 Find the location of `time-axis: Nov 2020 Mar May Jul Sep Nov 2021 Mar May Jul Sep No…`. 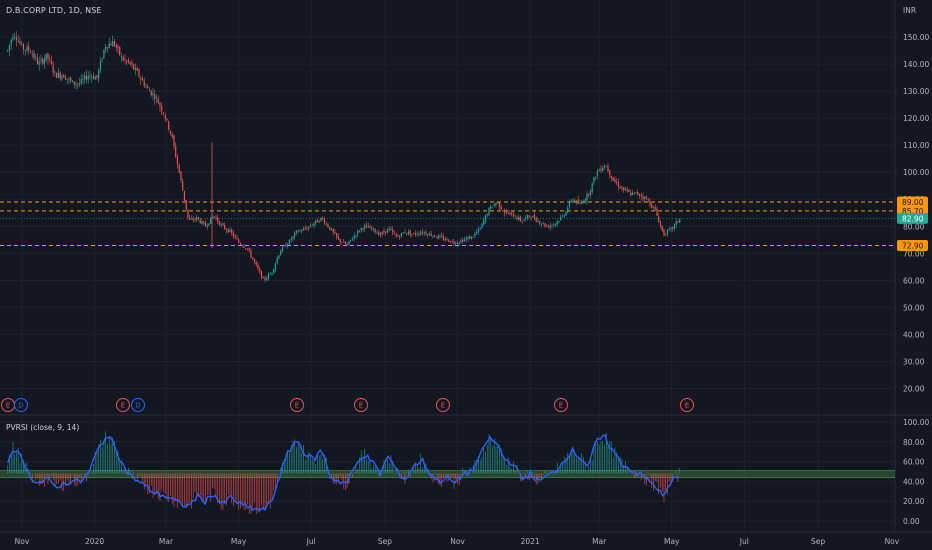

time-axis: Nov 2020 Mar May Jul Sep Nov 2021 Mar May Jul Sep No… is located at coordinates (457, 541).